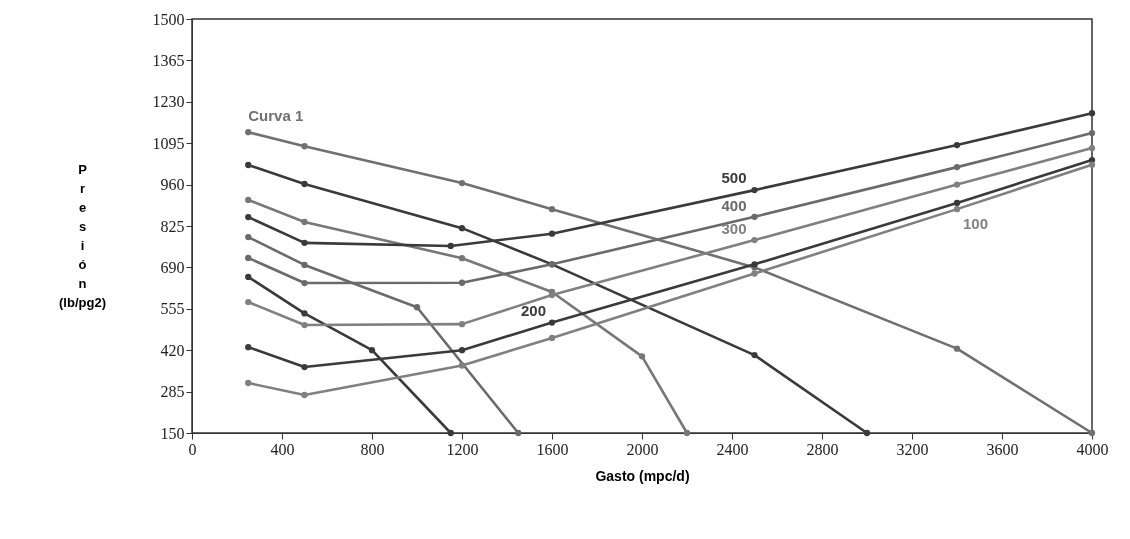  I want to click on series-label: Curva 1, so click(276, 116).